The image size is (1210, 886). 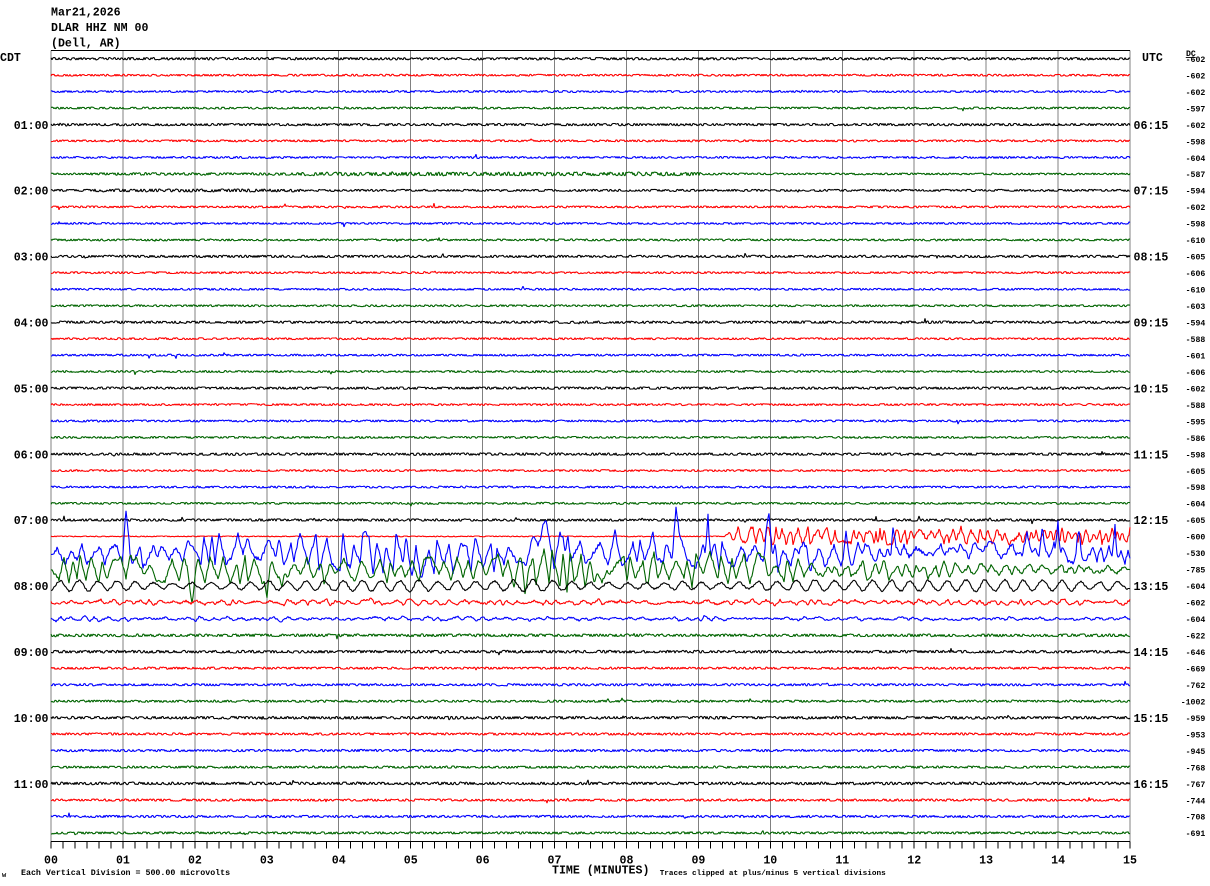 What do you see at coordinates (86, 44) in the screenshot?
I see `svg-text: (Dell, AR)` at bounding box center [86, 44].